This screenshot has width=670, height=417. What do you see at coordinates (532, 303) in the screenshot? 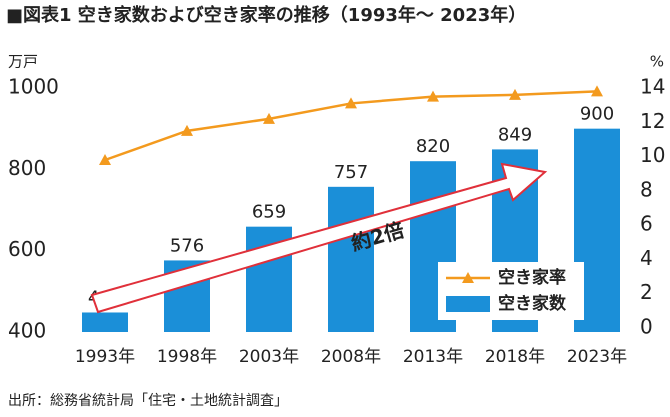
I see `legend-label: 空き家数` at bounding box center [532, 303].